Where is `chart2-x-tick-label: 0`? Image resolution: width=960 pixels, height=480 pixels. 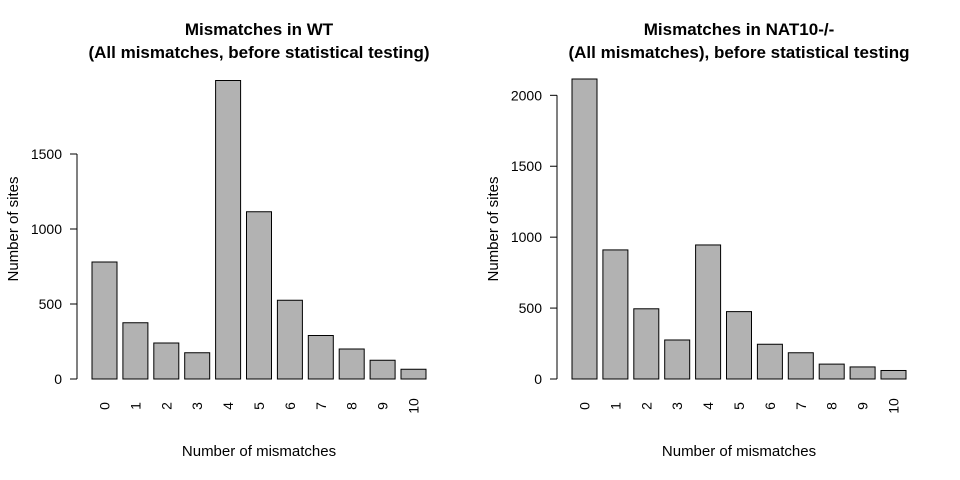 chart2-x-tick-label: 0 is located at coordinates (585, 406).